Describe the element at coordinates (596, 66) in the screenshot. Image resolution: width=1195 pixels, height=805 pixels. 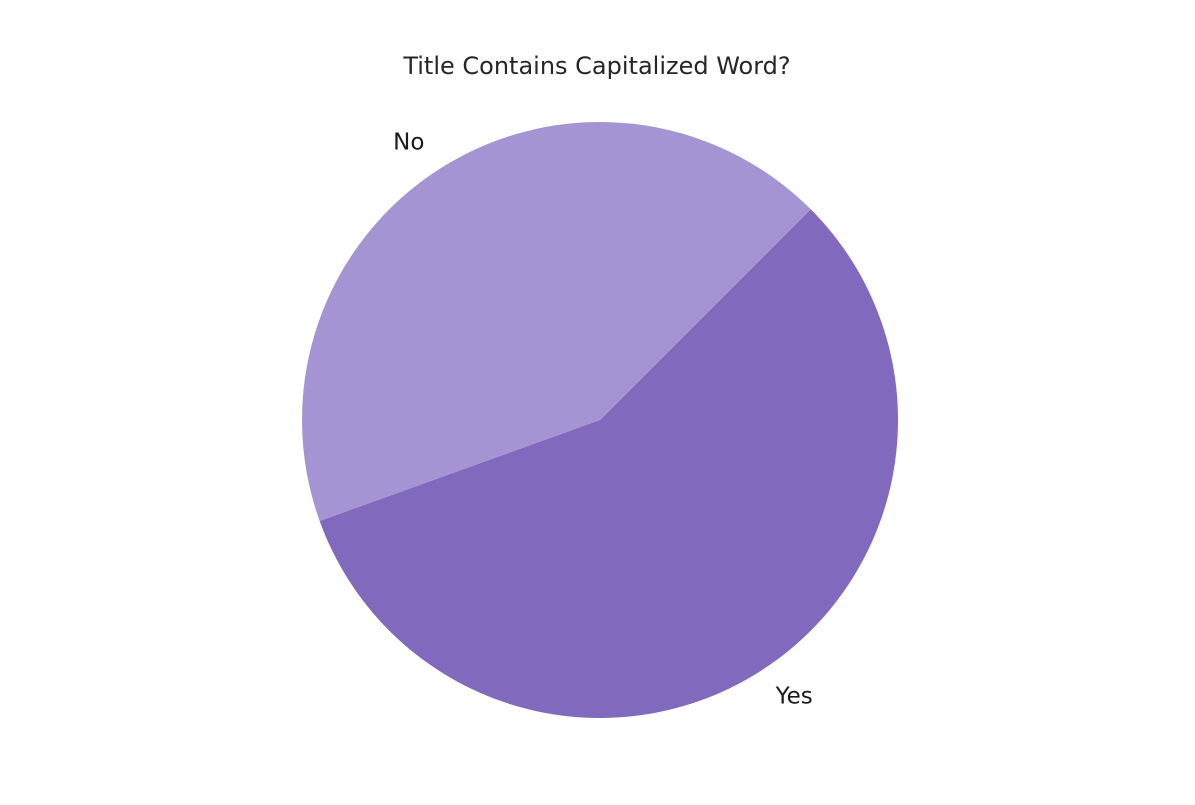
I see `chart-title: Title Contains Capitalized Word?` at that location.